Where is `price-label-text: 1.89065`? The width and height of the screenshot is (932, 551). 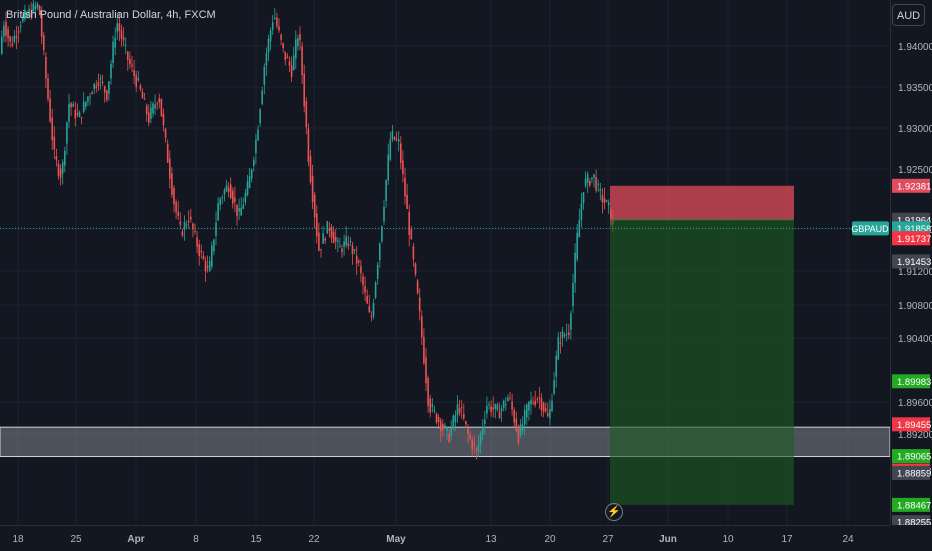
price-label-text: 1.89065 is located at coordinates (914, 457).